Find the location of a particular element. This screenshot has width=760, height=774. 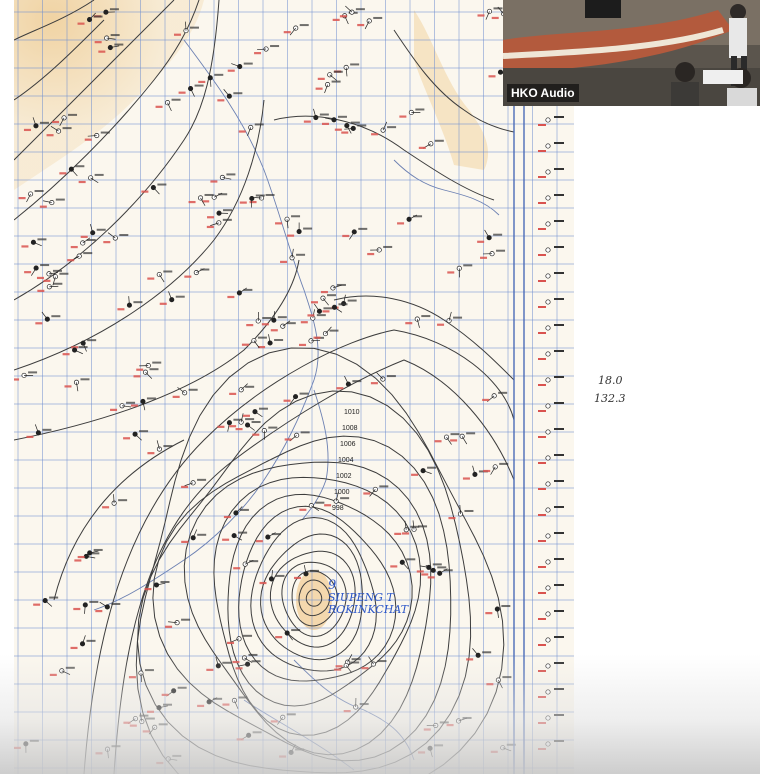

camera-feed-icon is located at coordinates (631, 53).